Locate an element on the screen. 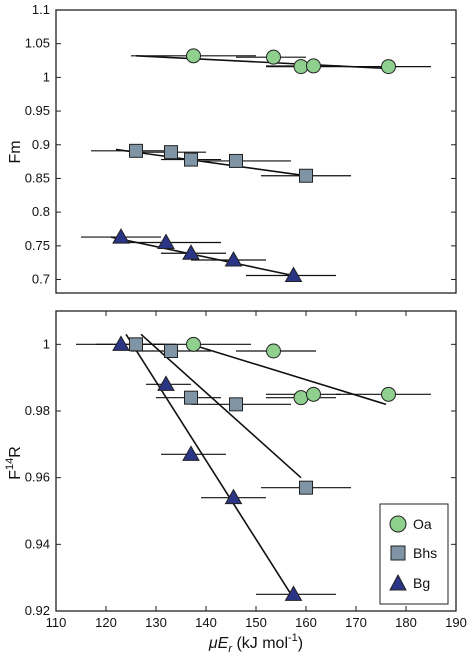 The image size is (474, 668). bot-y-tick-label: 0.92 is located at coordinates (37, 610).